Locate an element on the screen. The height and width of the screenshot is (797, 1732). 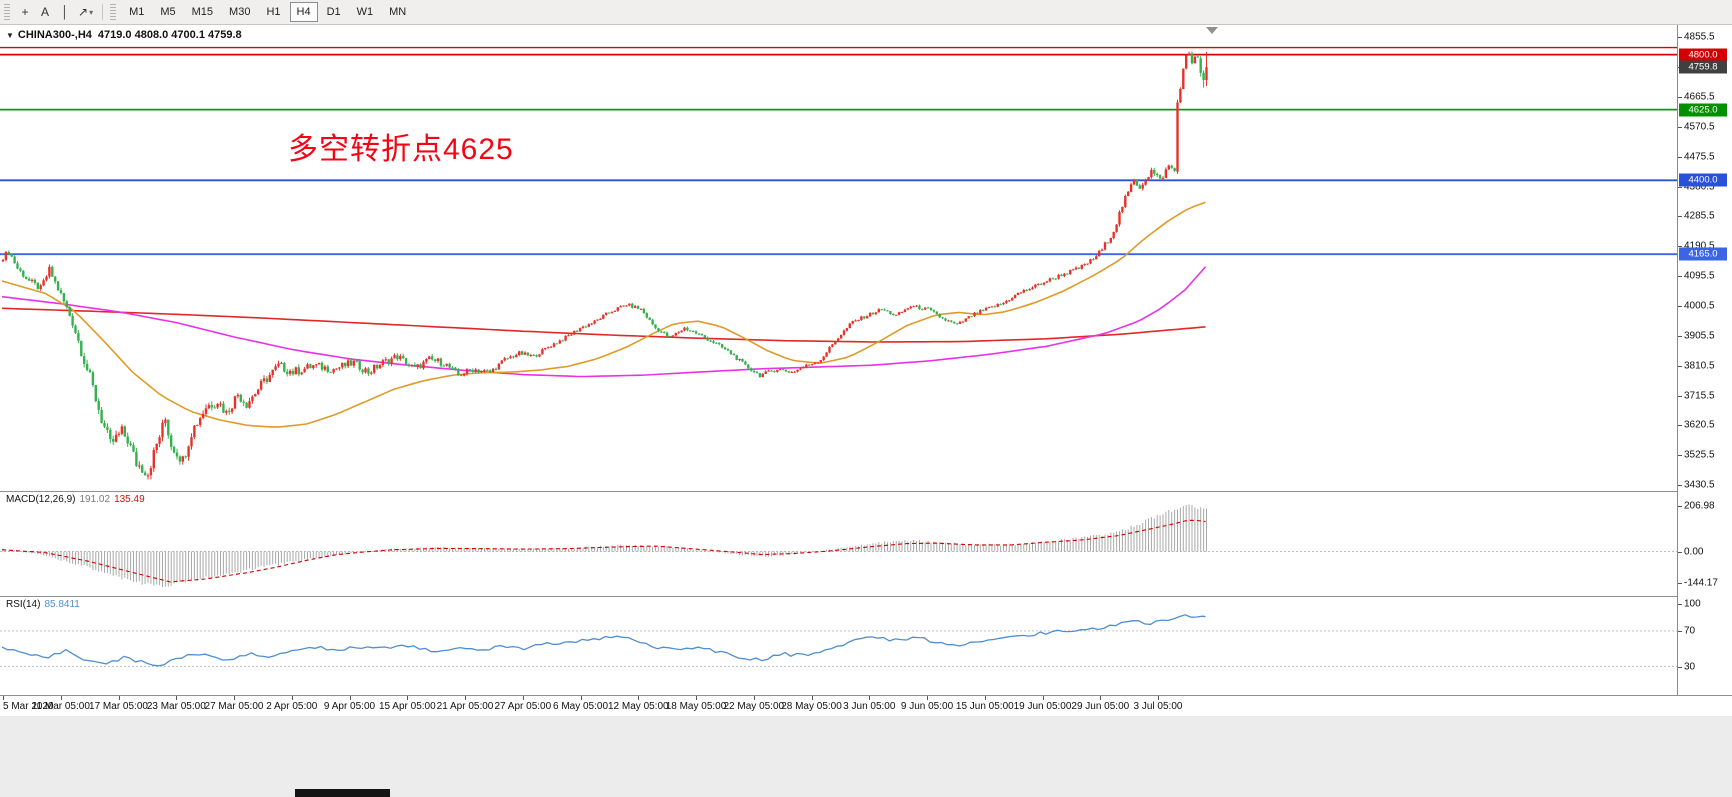
price-tick-label: 4095.5 is located at coordinates (1699, 276).